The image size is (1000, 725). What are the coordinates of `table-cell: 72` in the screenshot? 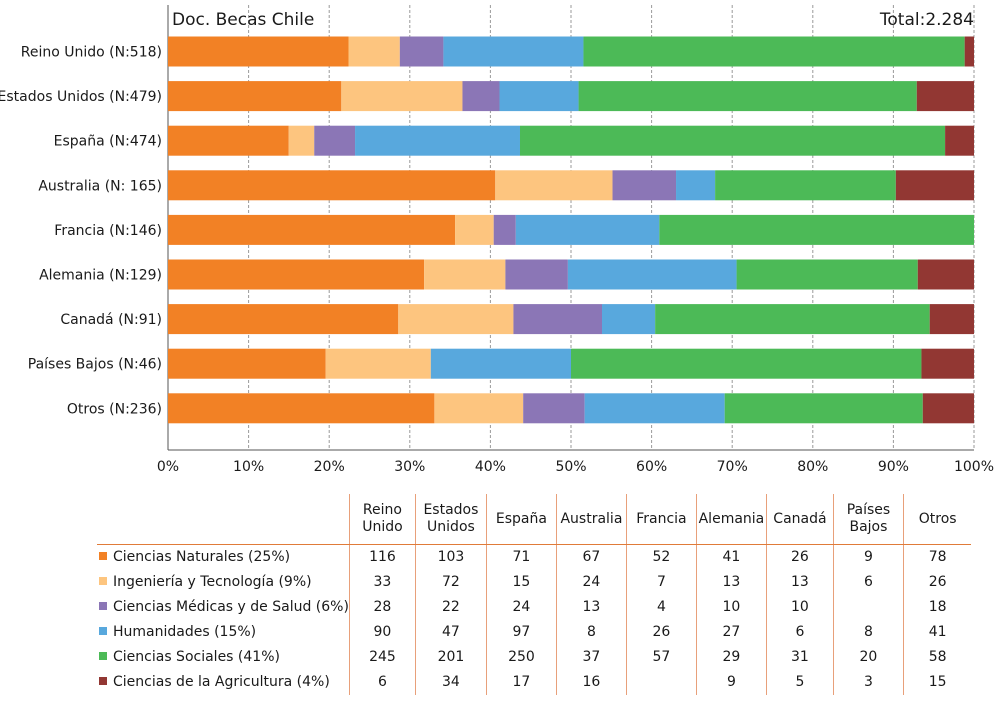 It's located at (450, 582).